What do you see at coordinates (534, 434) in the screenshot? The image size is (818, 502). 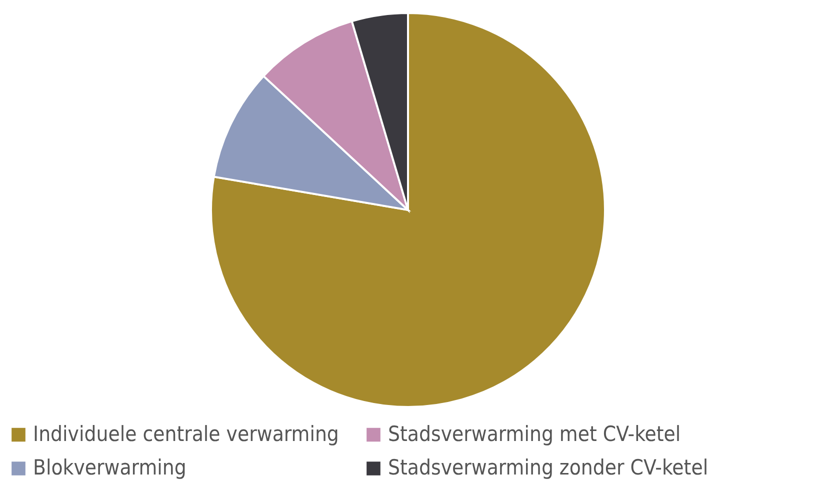 I see `legend-label: Stadsverwarming met CV-ketel` at bounding box center [534, 434].